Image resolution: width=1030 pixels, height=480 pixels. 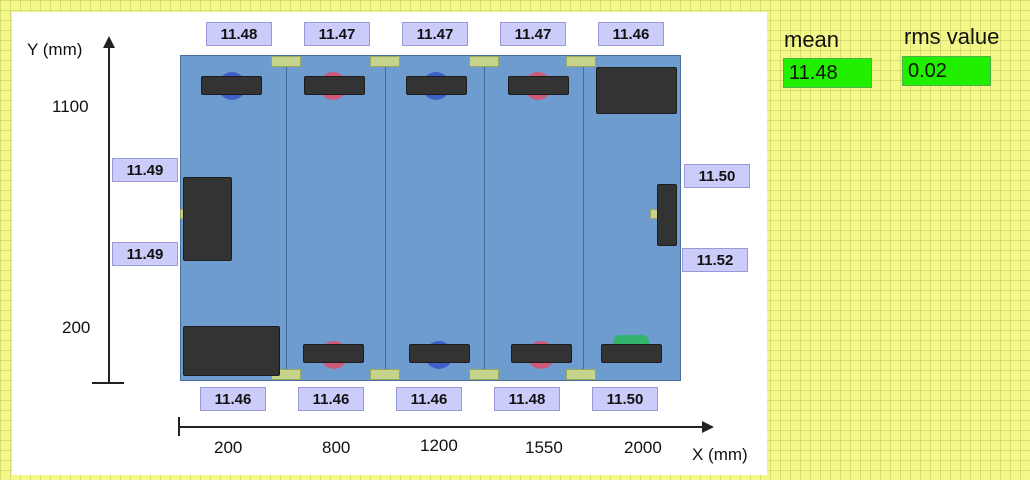 What do you see at coordinates (76, 327) in the screenshot?
I see `y-tick-label: 200` at bounding box center [76, 327].